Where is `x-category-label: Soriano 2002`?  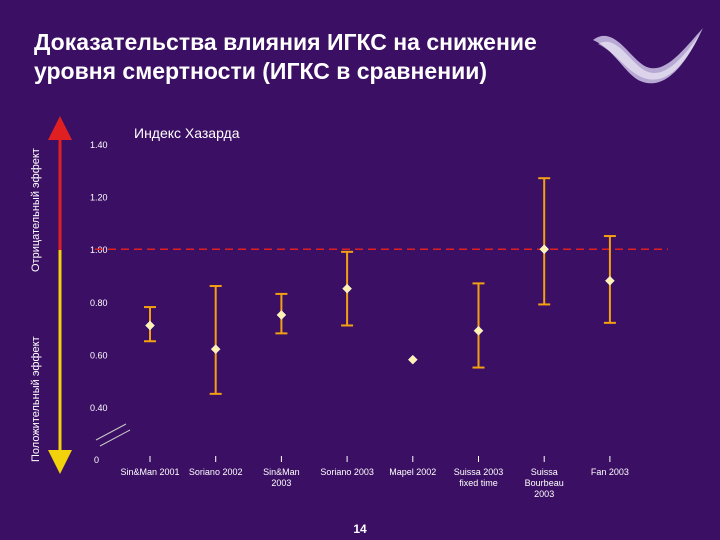 x-category-label: Soriano 2002 is located at coordinates (216, 472).